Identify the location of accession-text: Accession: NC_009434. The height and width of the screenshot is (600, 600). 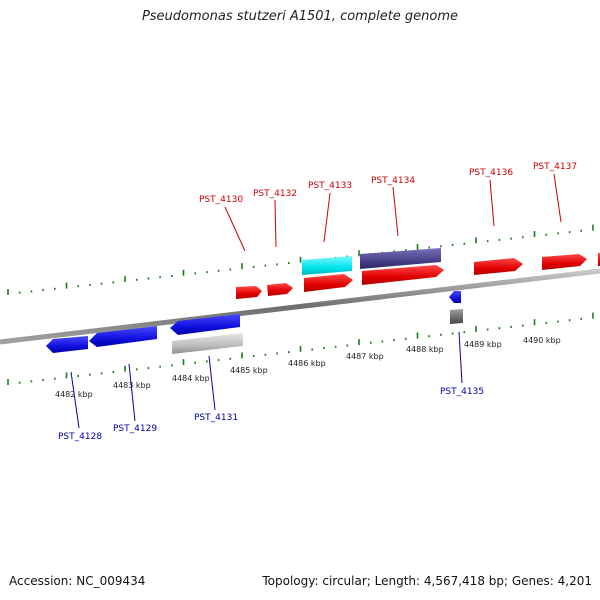
(77, 581).